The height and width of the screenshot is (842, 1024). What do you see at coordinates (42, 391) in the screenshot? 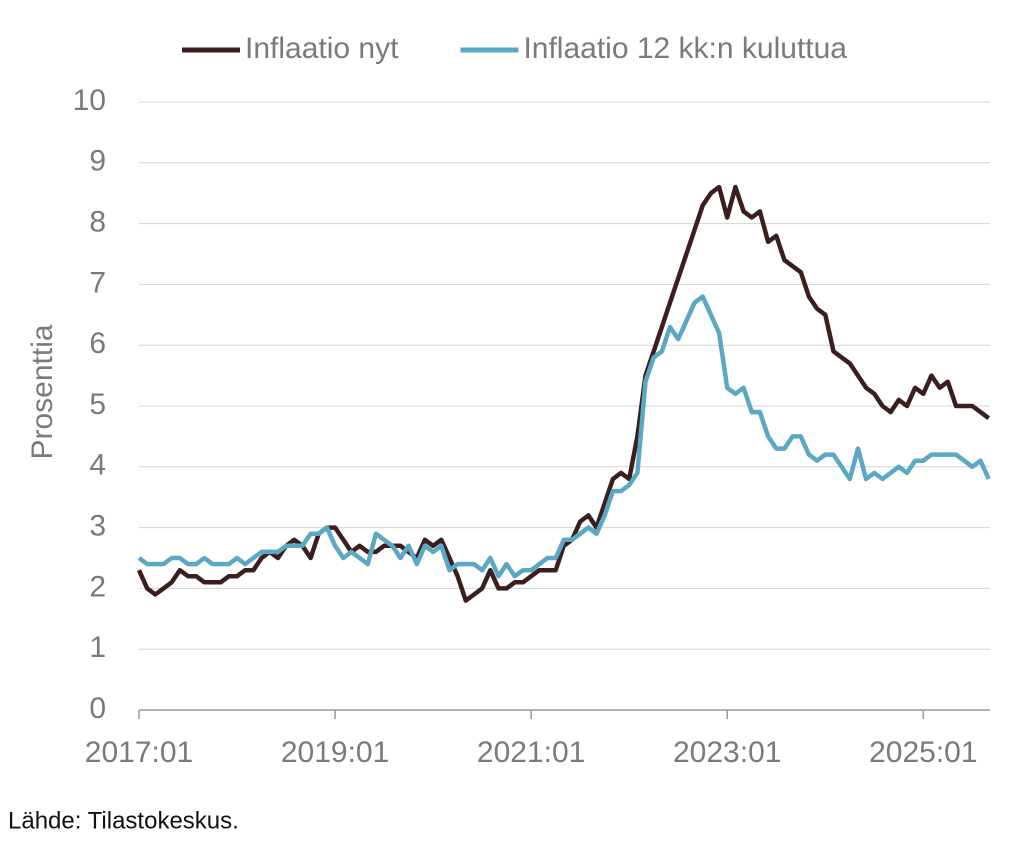
I see `y-axis-label: Prosenttia` at bounding box center [42, 391].